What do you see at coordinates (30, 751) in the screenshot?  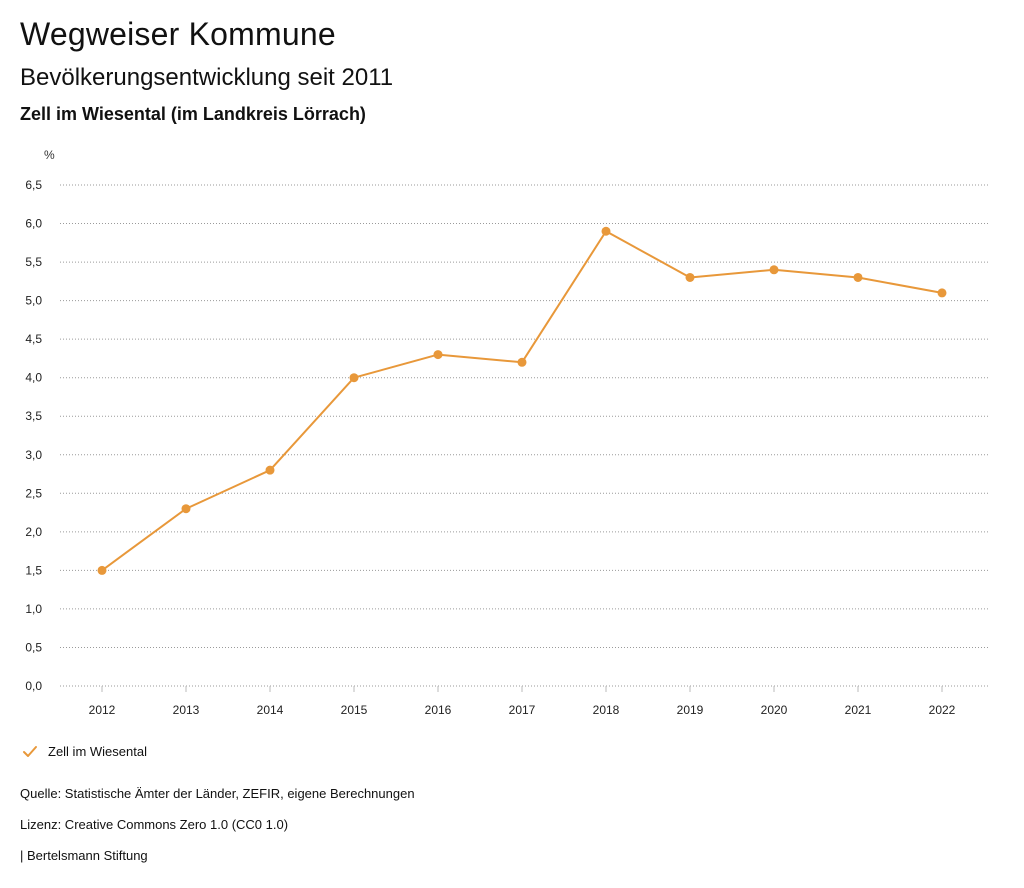 I see `check-icon` at bounding box center [30, 751].